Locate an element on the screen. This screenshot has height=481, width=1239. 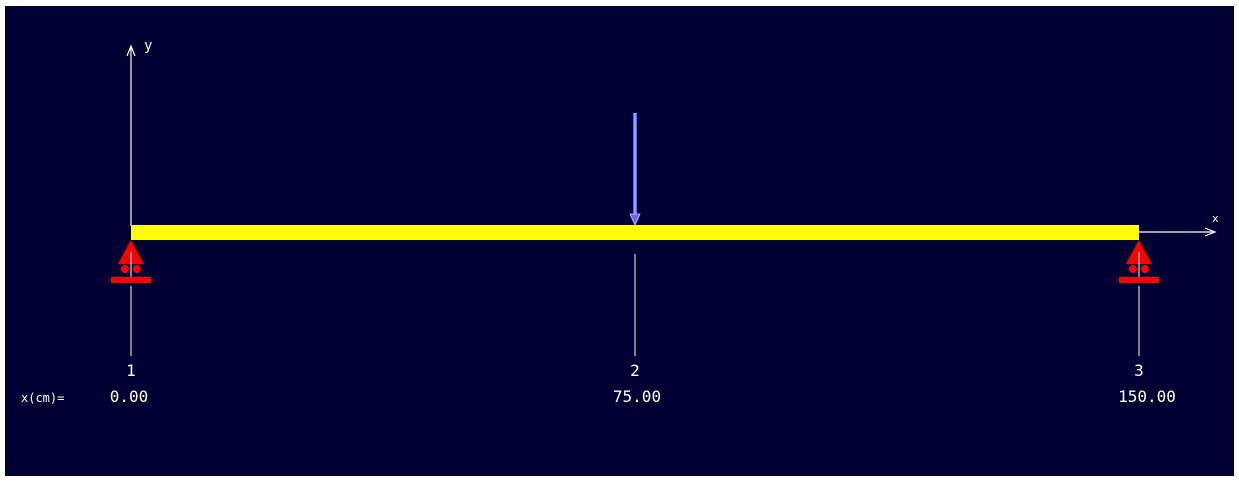
node-x-2: 75.00 is located at coordinates (637, 396).